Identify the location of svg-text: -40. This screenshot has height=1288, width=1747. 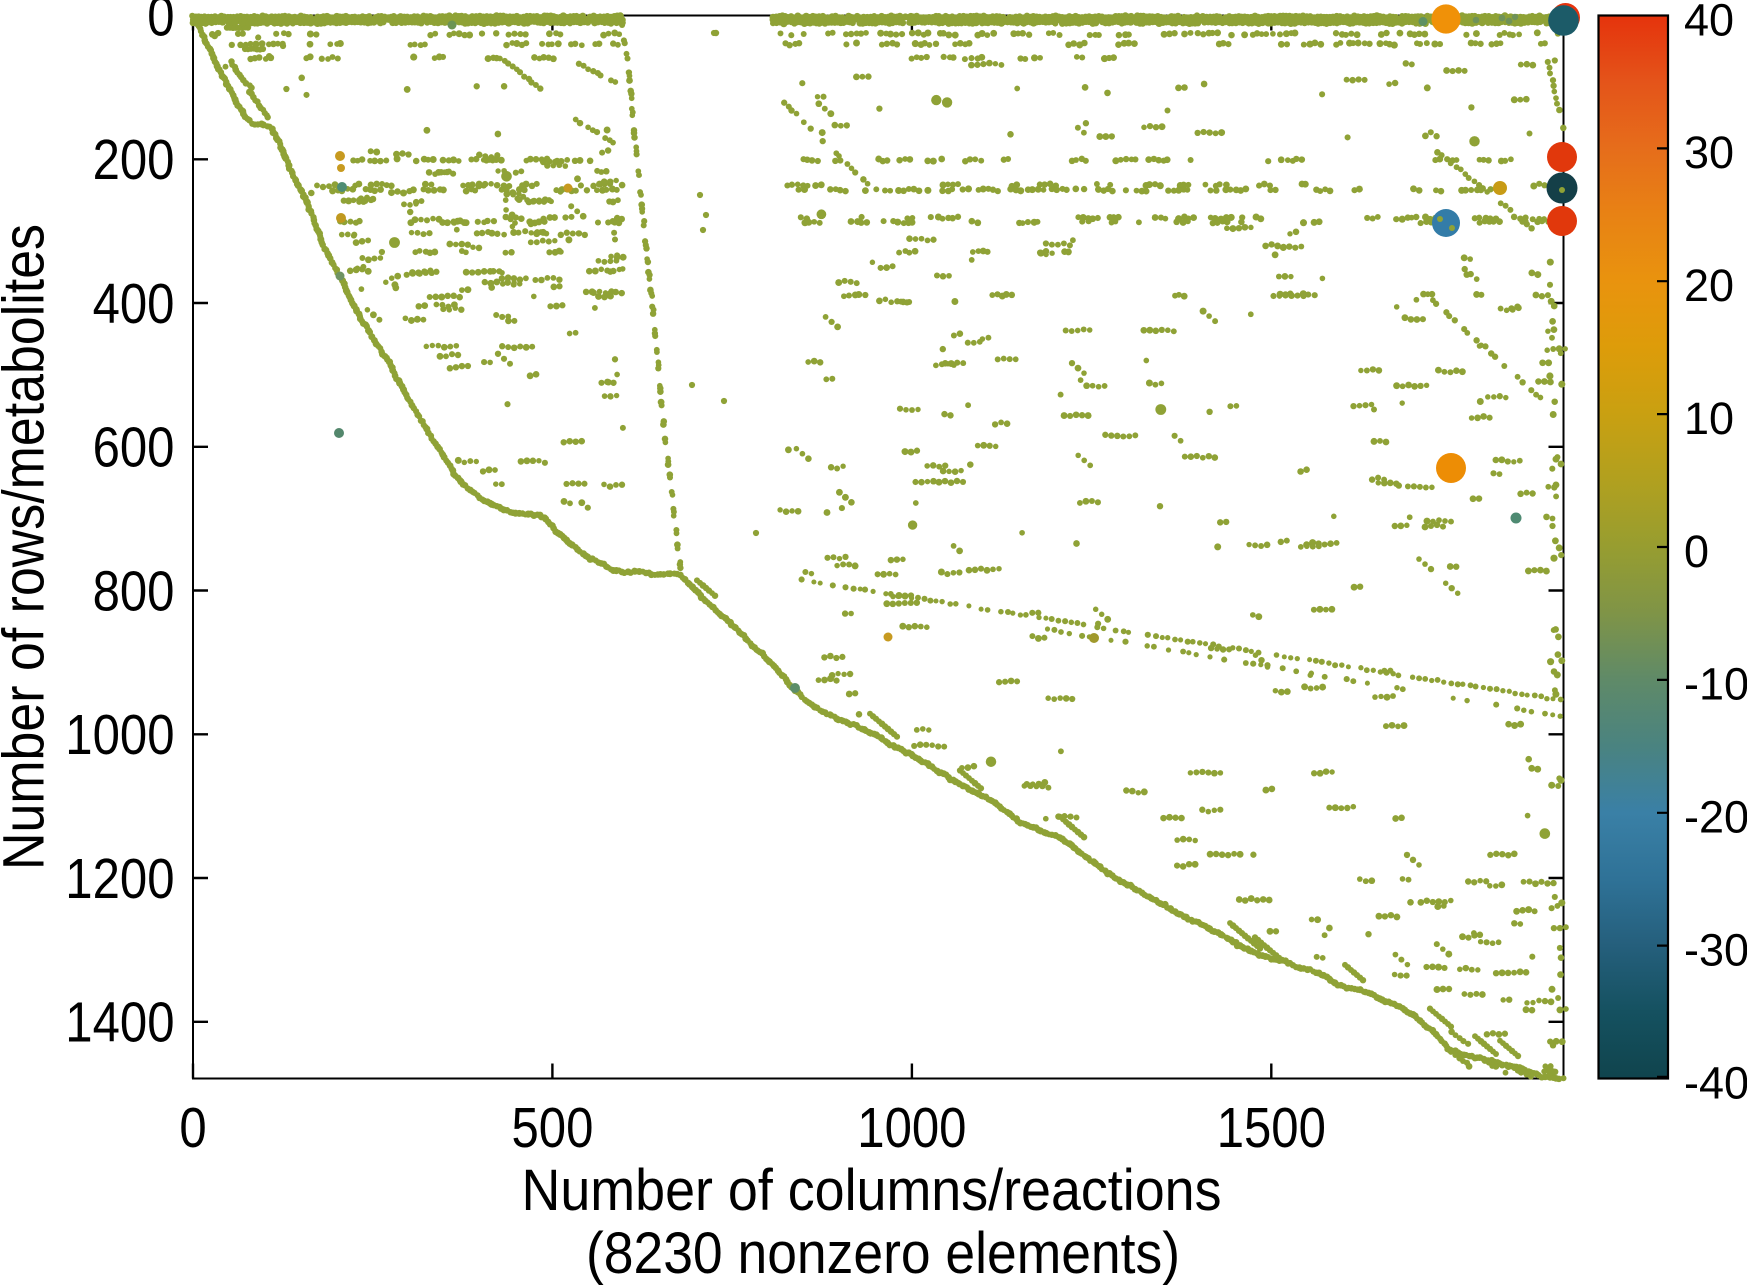
(1715, 1082).